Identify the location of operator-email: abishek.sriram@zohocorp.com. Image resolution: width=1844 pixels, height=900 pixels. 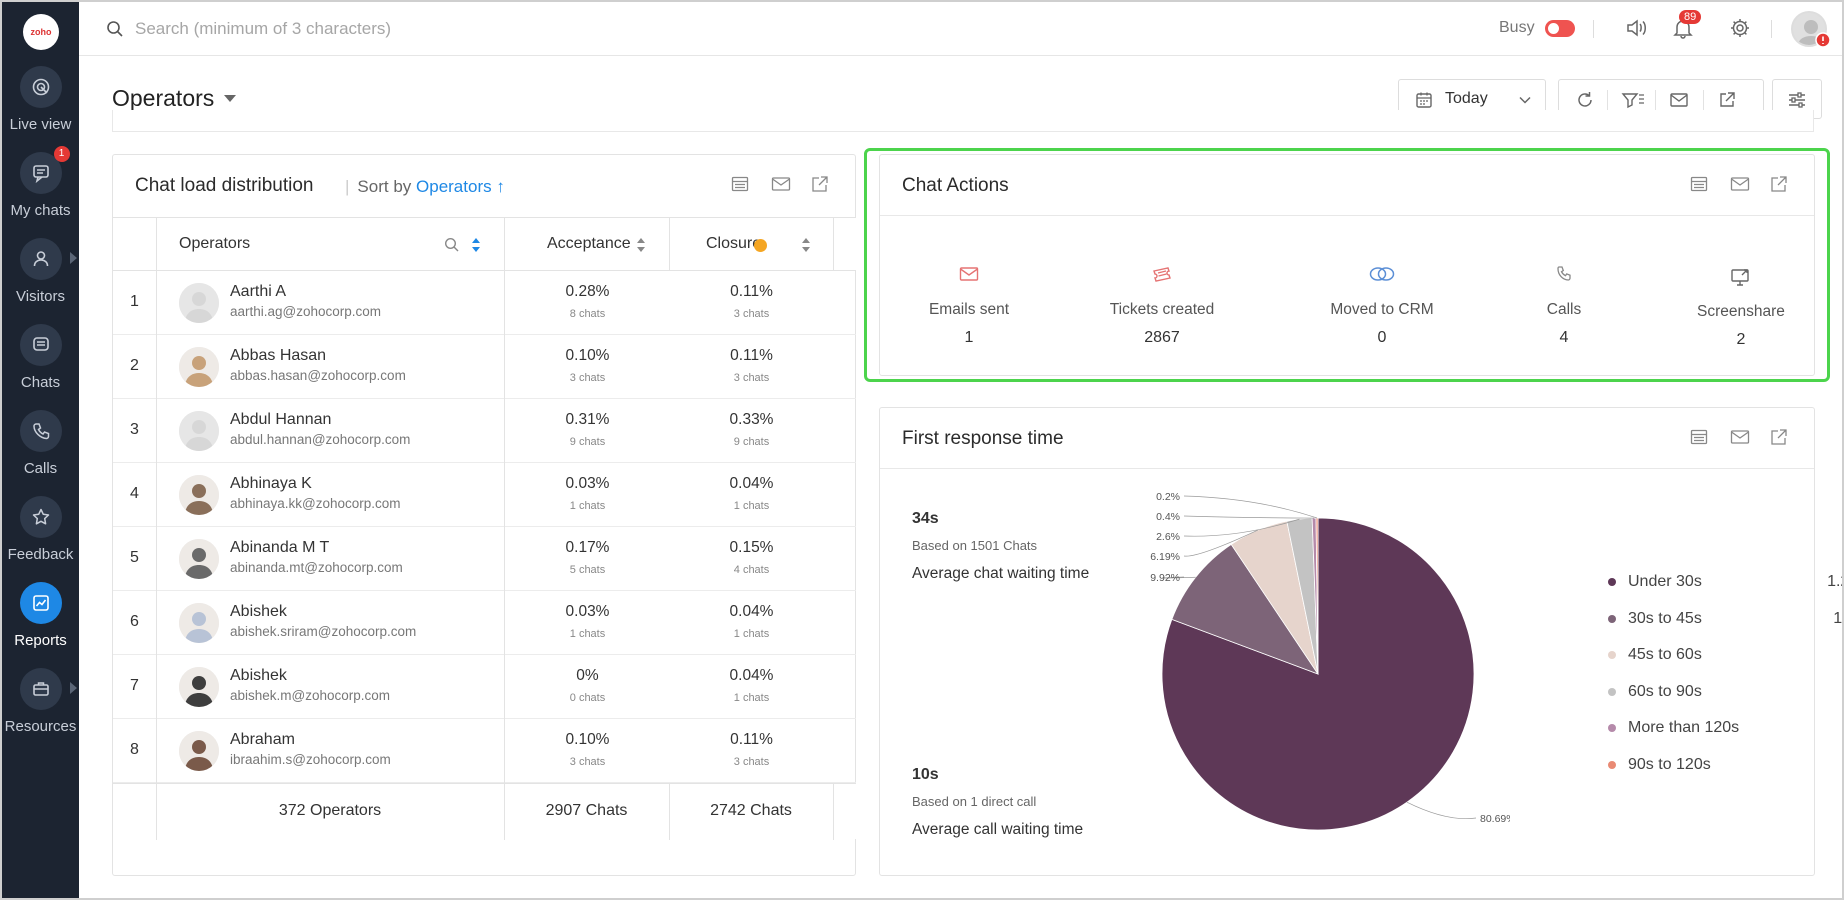
(323, 631).